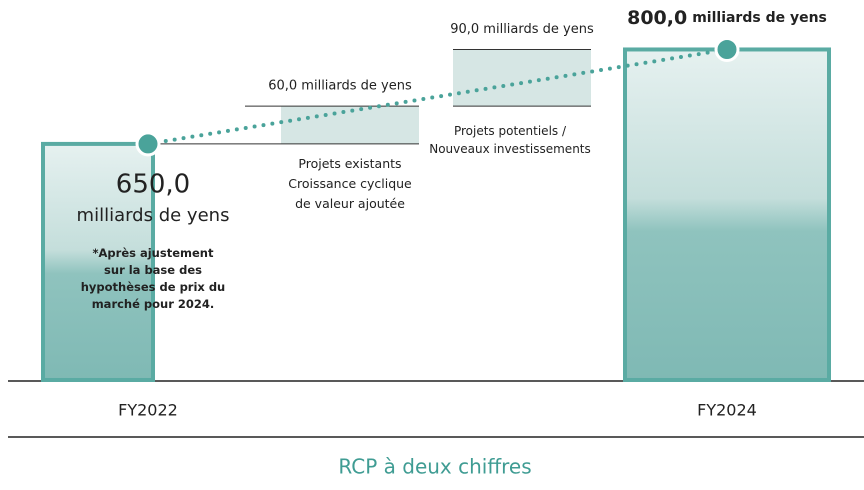  What do you see at coordinates (657, 18) in the screenshot?
I see `value-label: 800,0` at bounding box center [657, 18].